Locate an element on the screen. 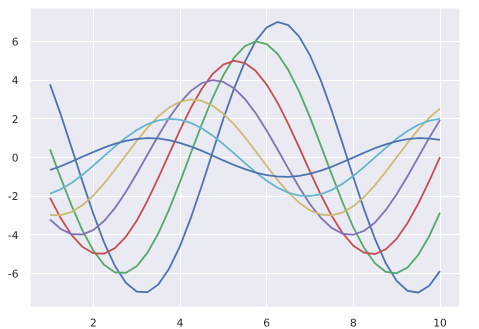 The width and height of the screenshot is (479, 329). y-tick-label: 2 is located at coordinates (15, 119).